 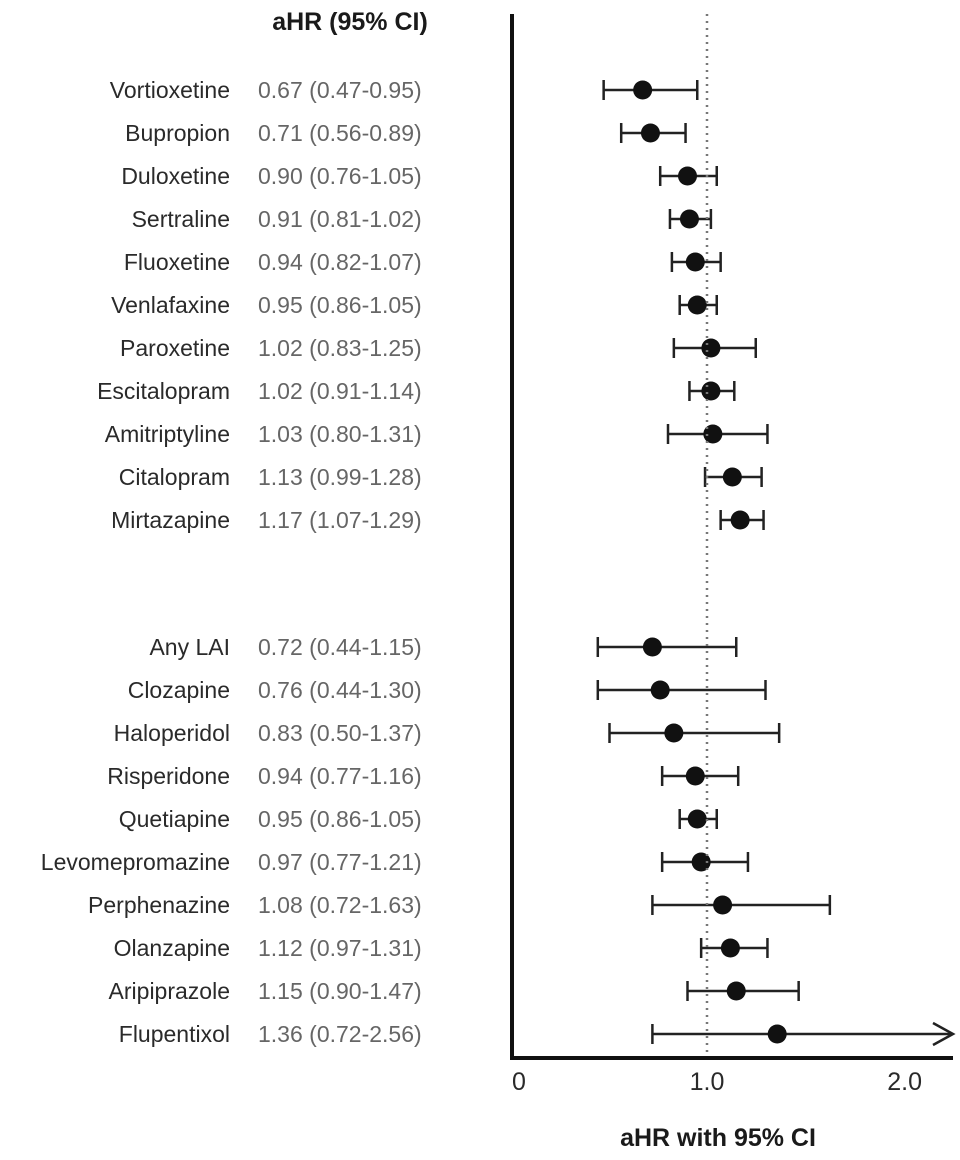 What do you see at coordinates (167, 434) in the screenshot?
I see `drug-label: Amitriptyline` at bounding box center [167, 434].